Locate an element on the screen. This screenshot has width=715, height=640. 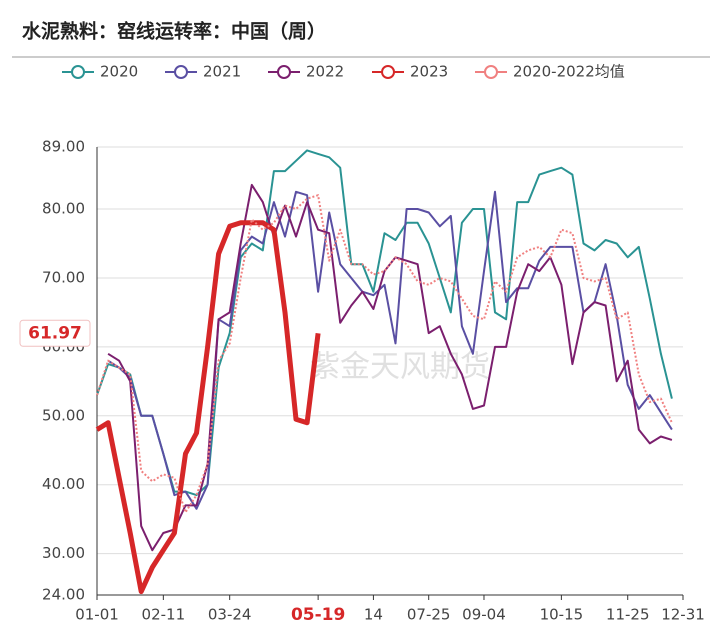
x-tick-label: 05-19 is located at coordinates (318, 615).